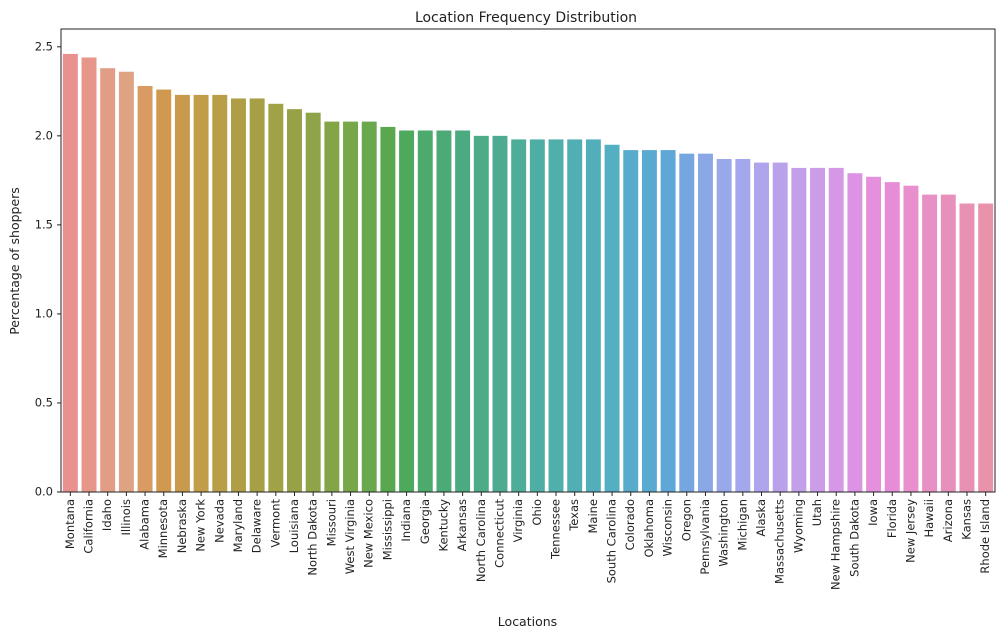 The width and height of the screenshot is (1001, 641). Describe the element at coordinates (126, 517) in the screenshot. I see `x-tick-label: Illinois` at that location.